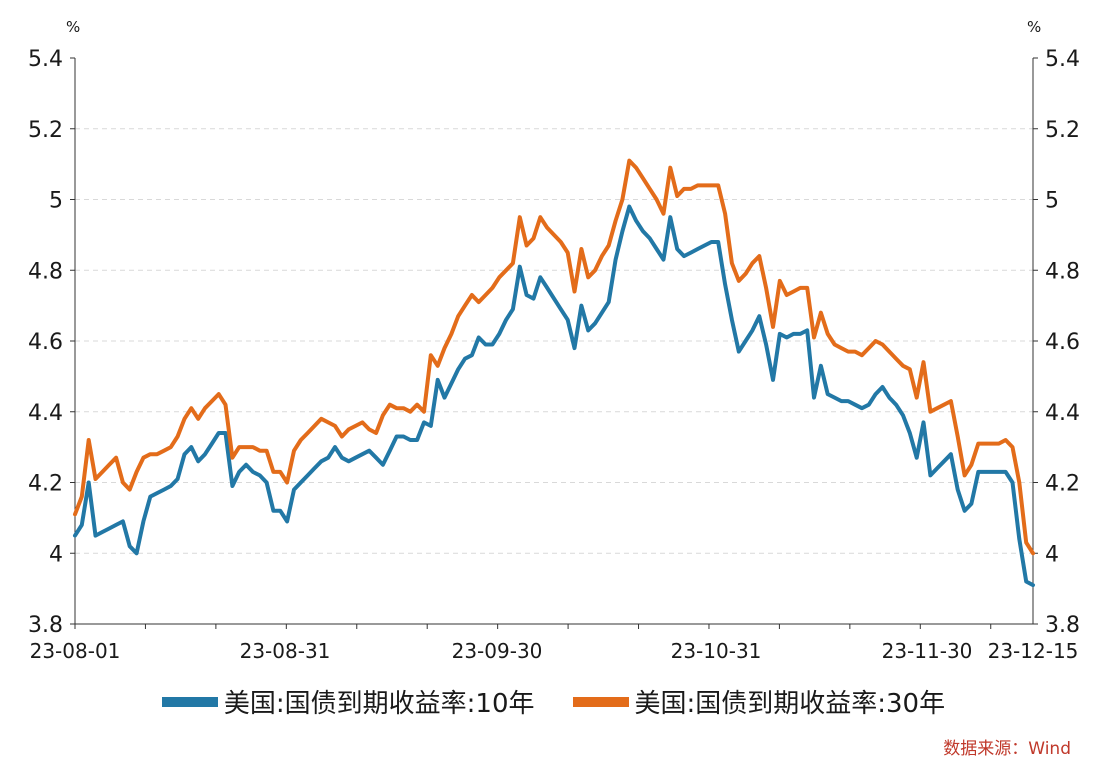  I want to click on legend-item-30y: 美国:国债到期收益率:30年, so click(759, 701).